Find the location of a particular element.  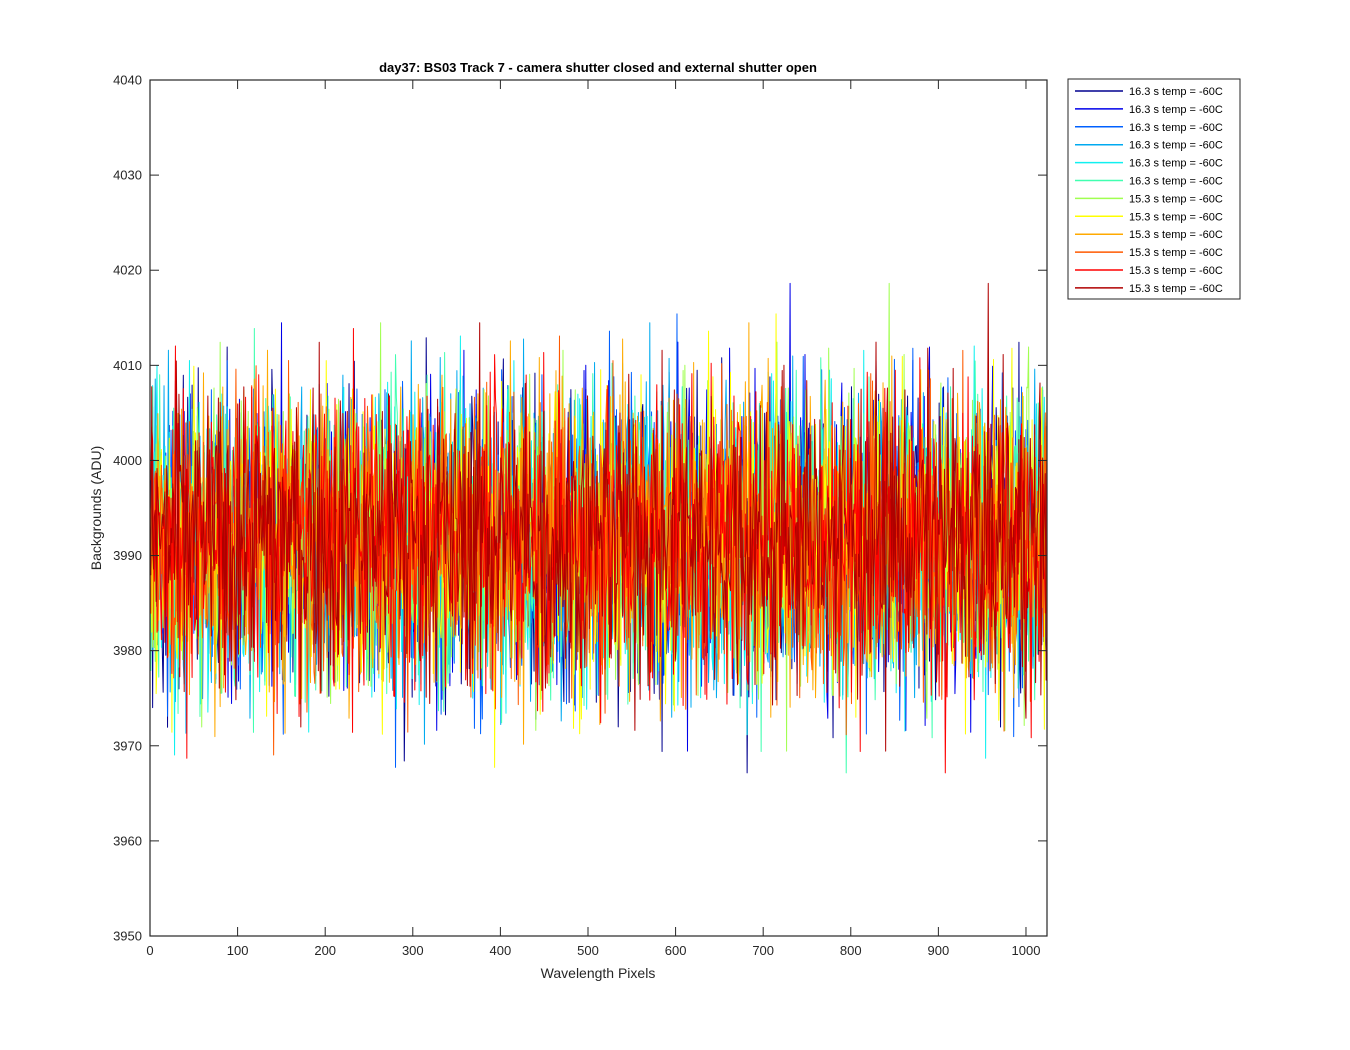

y-tick-label: 3960 is located at coordinates (127, 840).